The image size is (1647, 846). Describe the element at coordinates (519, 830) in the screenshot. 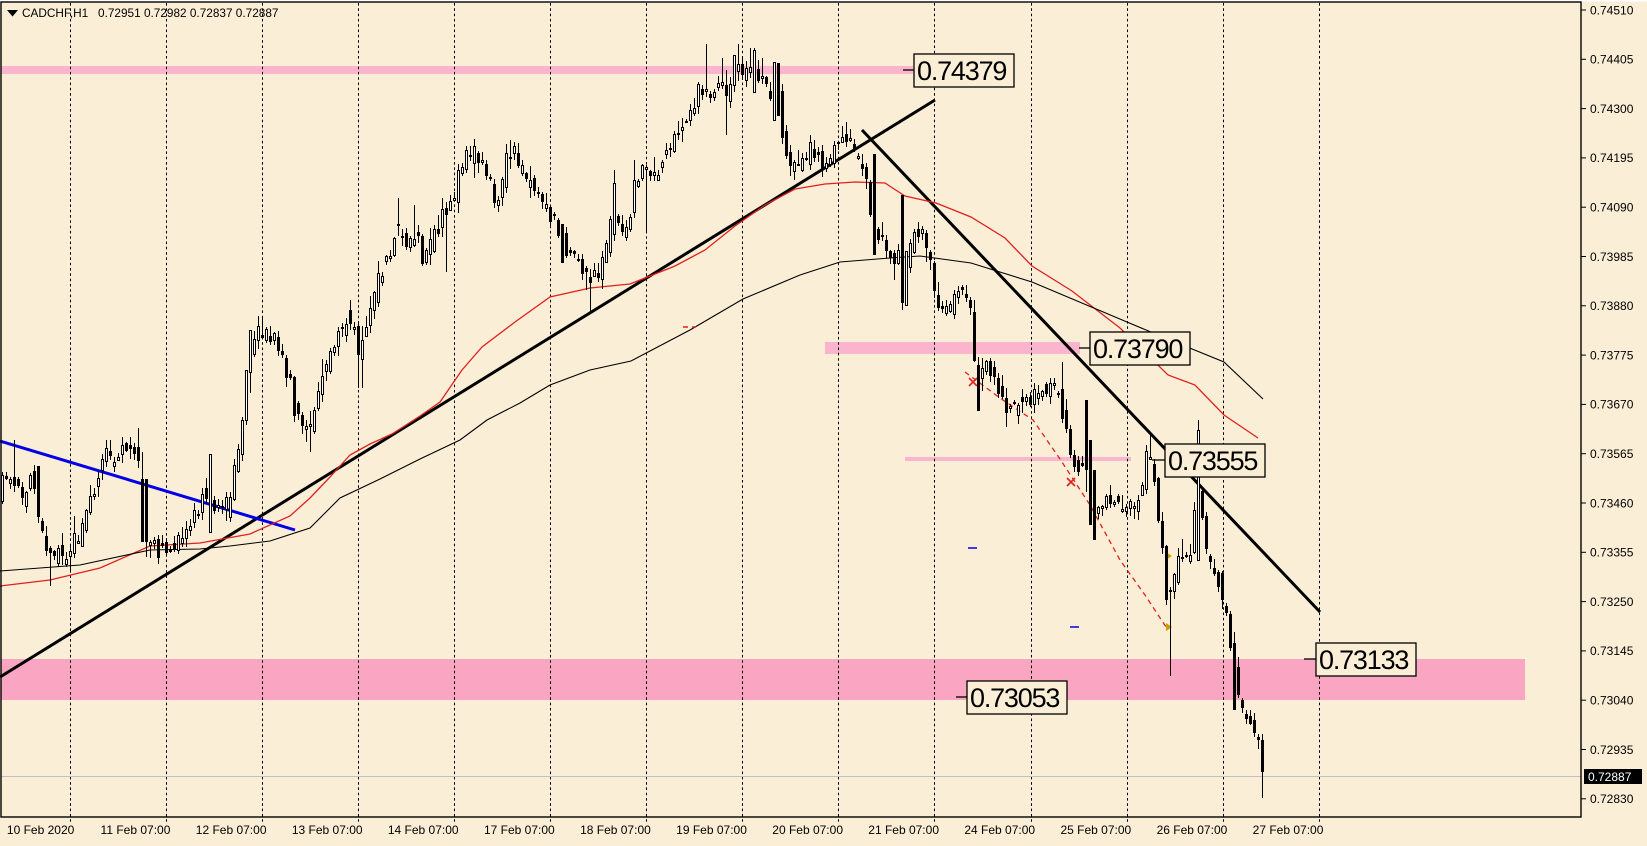

I see `svg-text: 17 Feb 07:00` at that location.